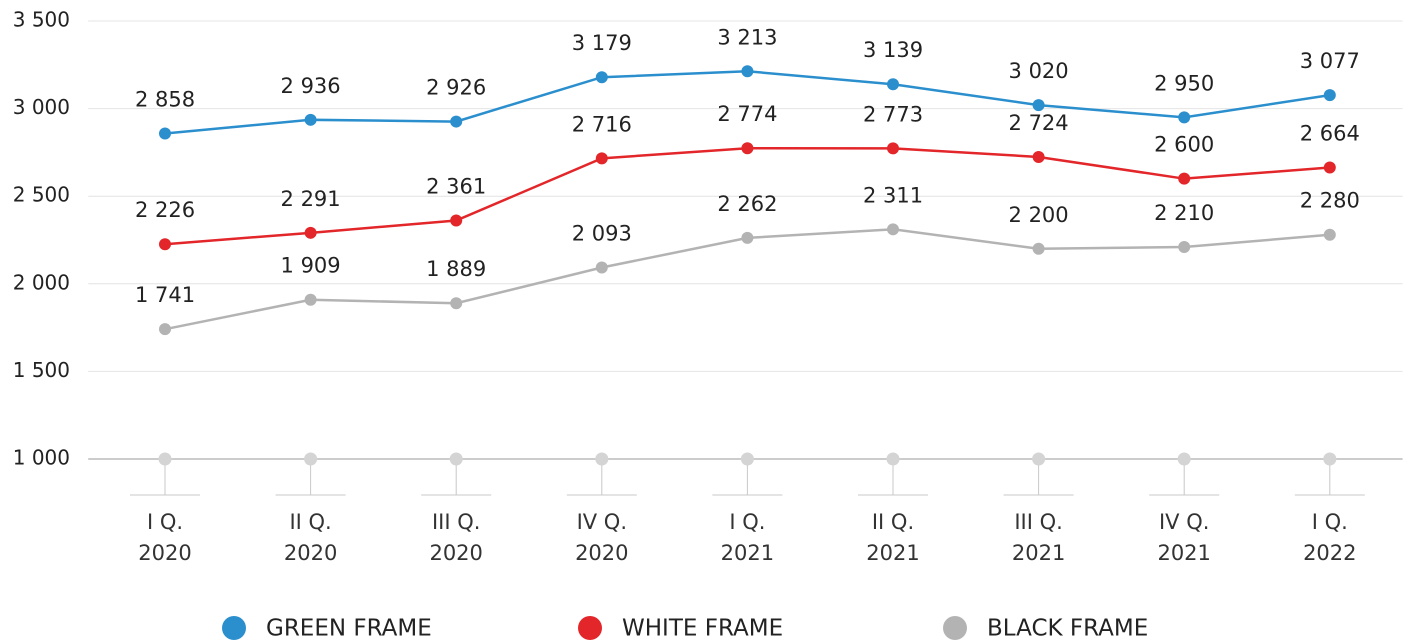 The image size is (1408, 644). Describe the element at coordinates (747, 279) in the screenshot. I see `series-line` at that location.